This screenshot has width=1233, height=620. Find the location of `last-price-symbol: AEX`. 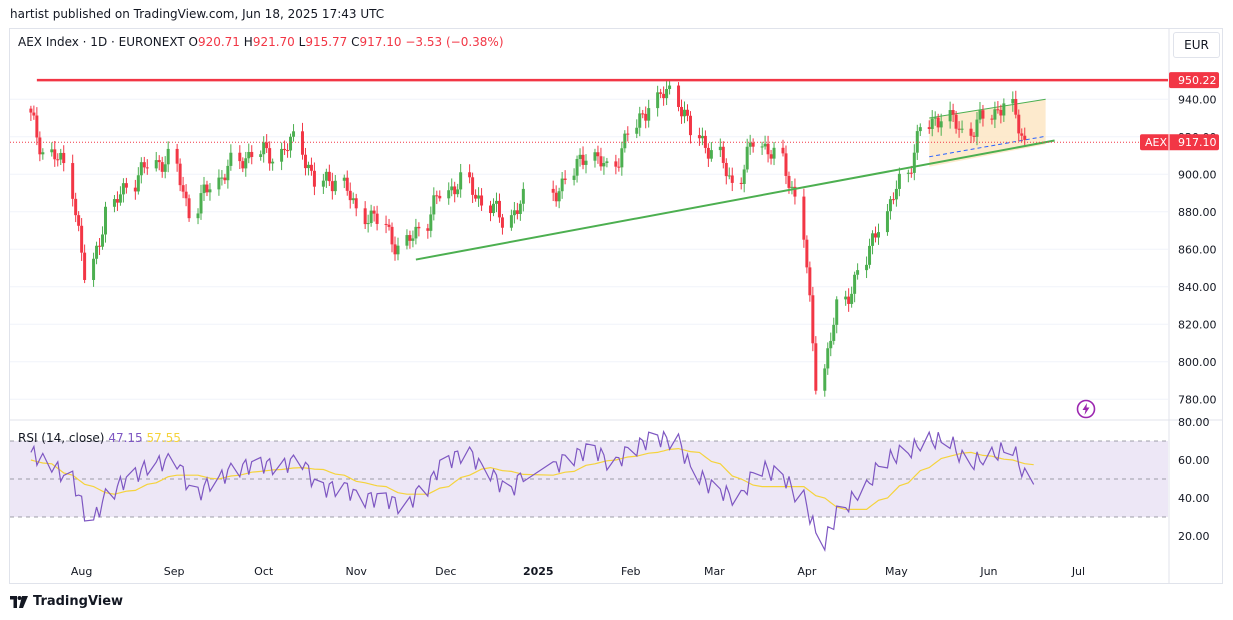

last-price-symbol: AEX is located at coordinates (1156, 142).